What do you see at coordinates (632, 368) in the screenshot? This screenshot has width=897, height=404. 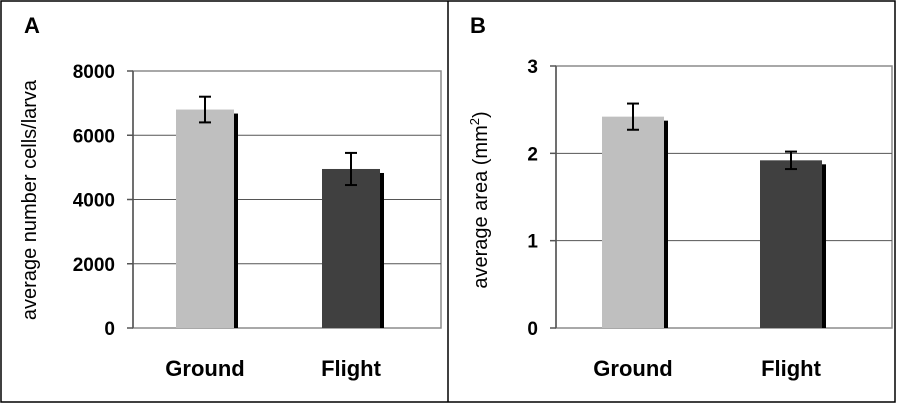 I see `panel-b-category-label-ground: Ground` at bounding box center [632, 368].